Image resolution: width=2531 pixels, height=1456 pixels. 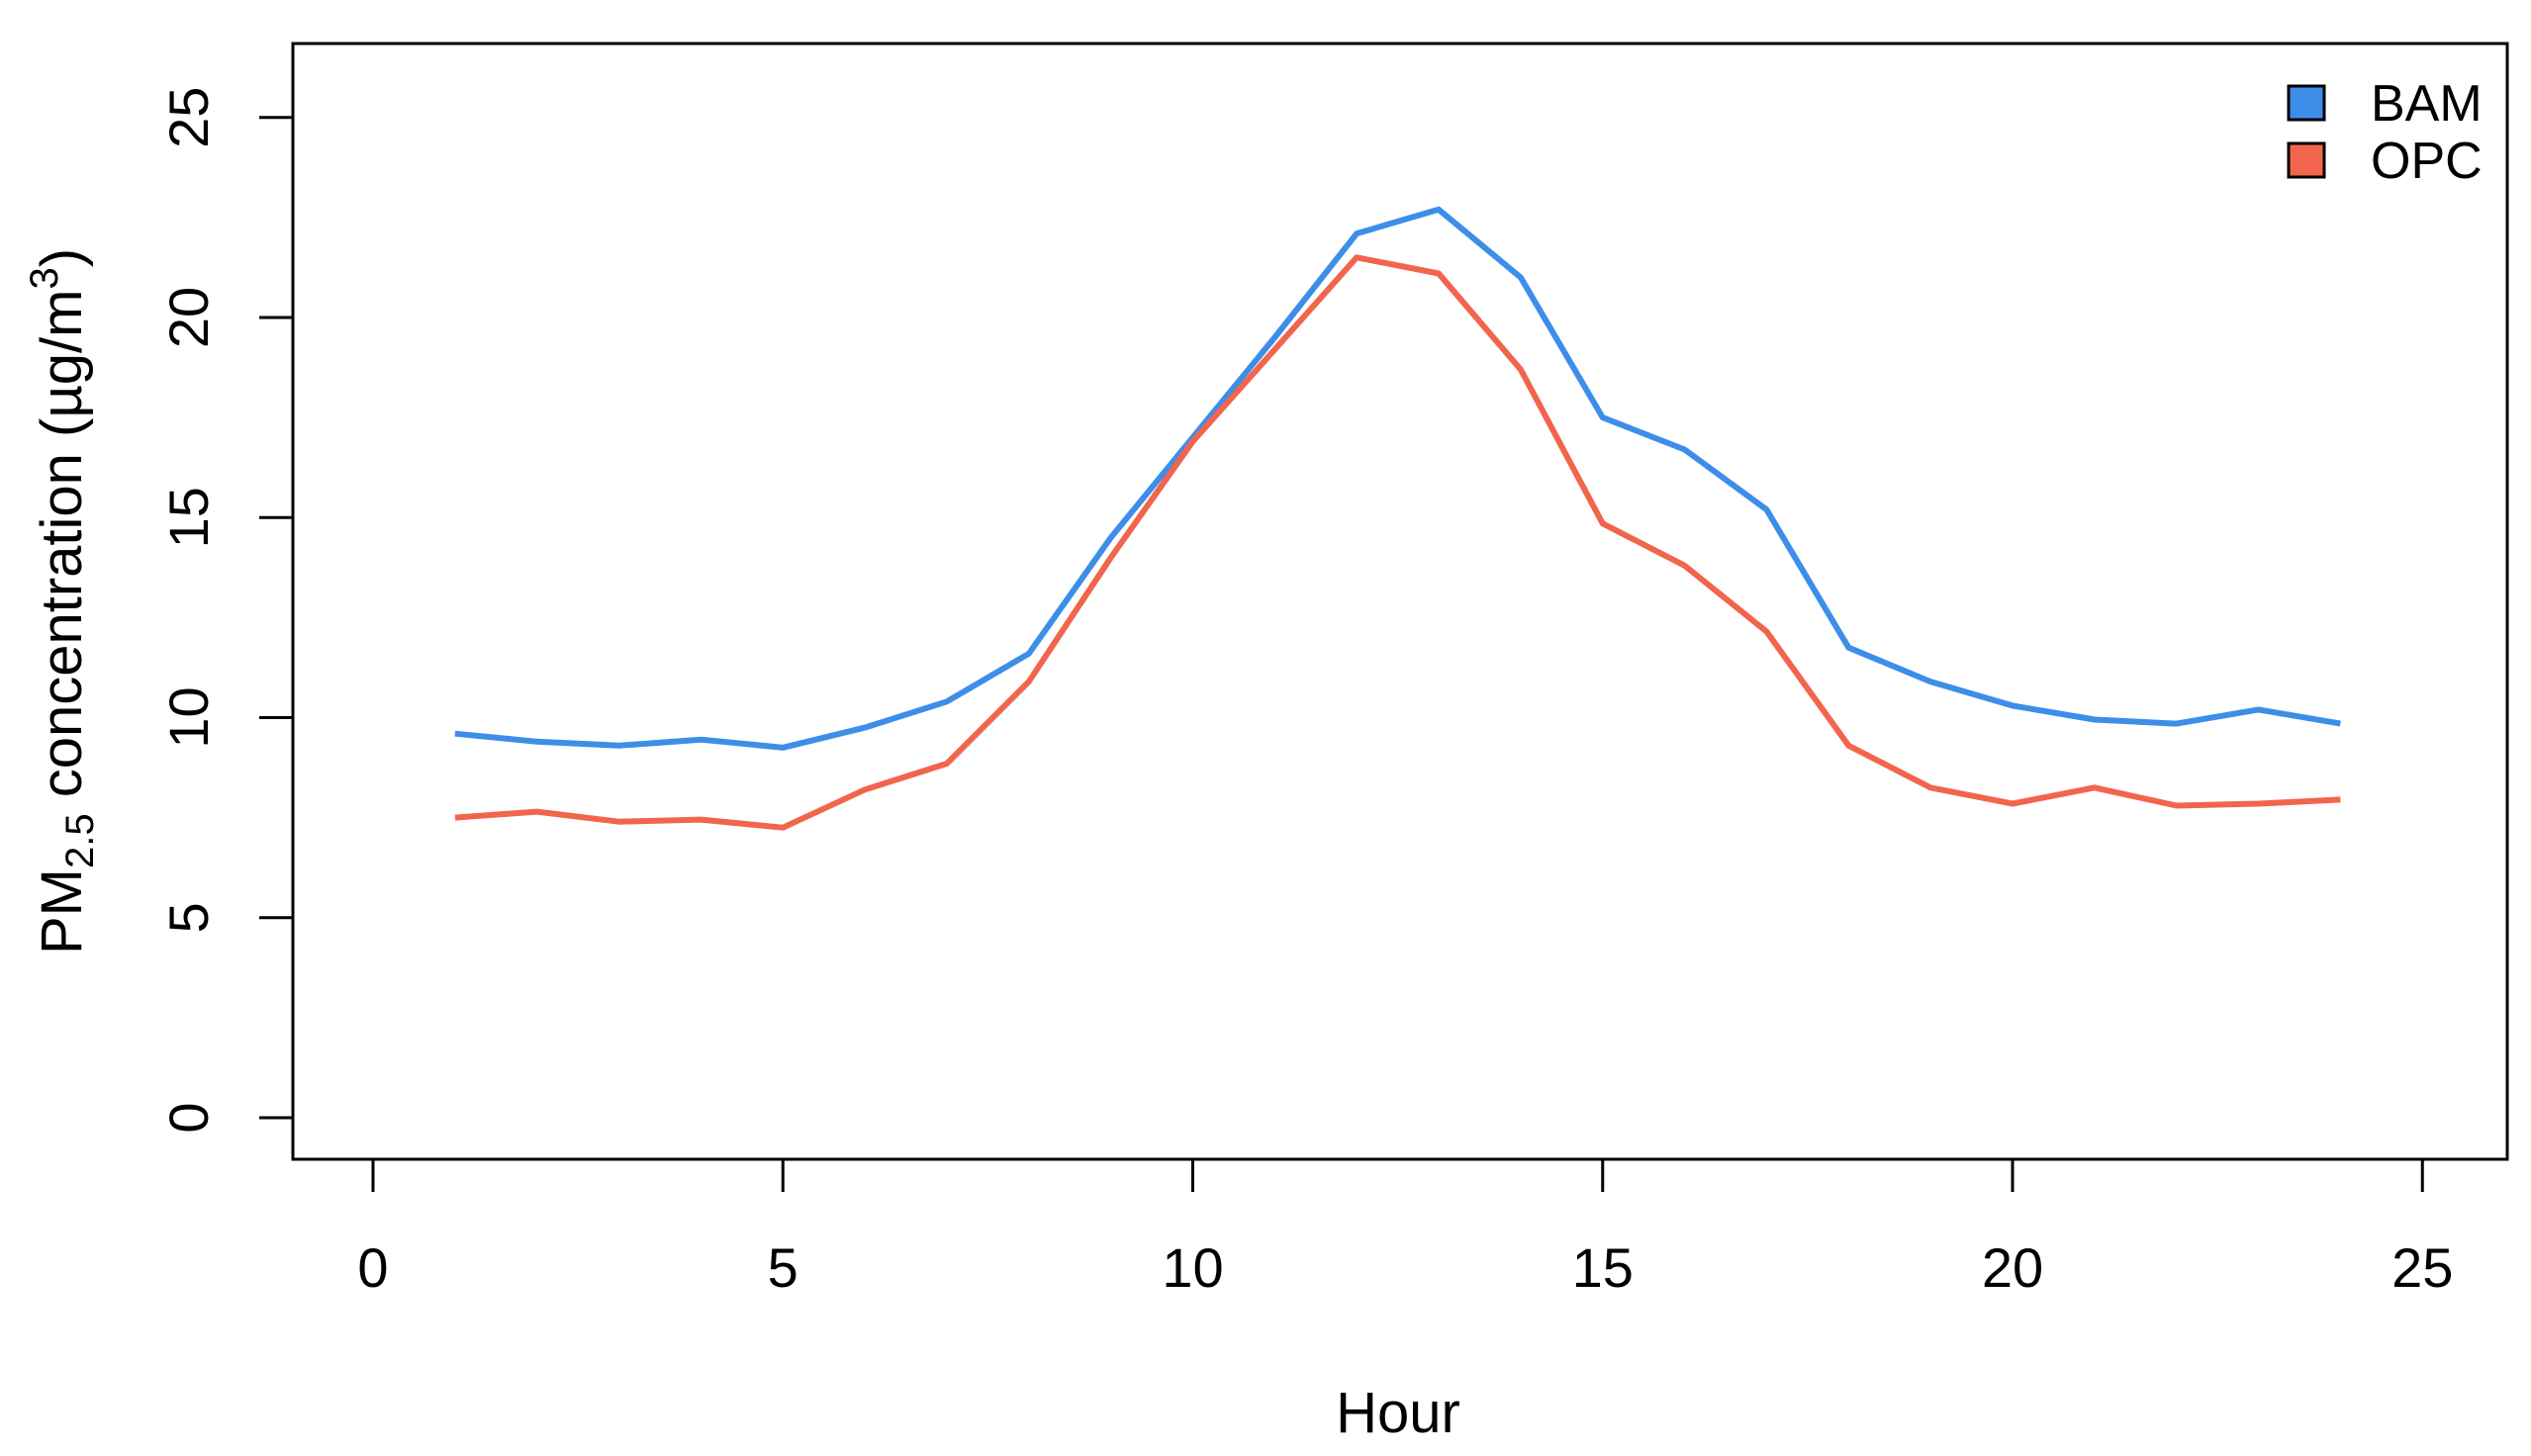 I want to click on y-axis-title-middle: concentration (µg/m, so click(x=62, y=552).